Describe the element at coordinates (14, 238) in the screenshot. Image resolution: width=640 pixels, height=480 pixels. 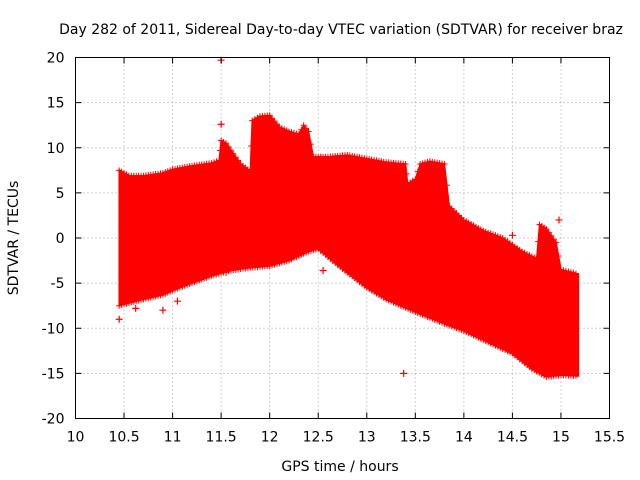
I see `y-axis-title: SDTVAR / TECUs` at that location.